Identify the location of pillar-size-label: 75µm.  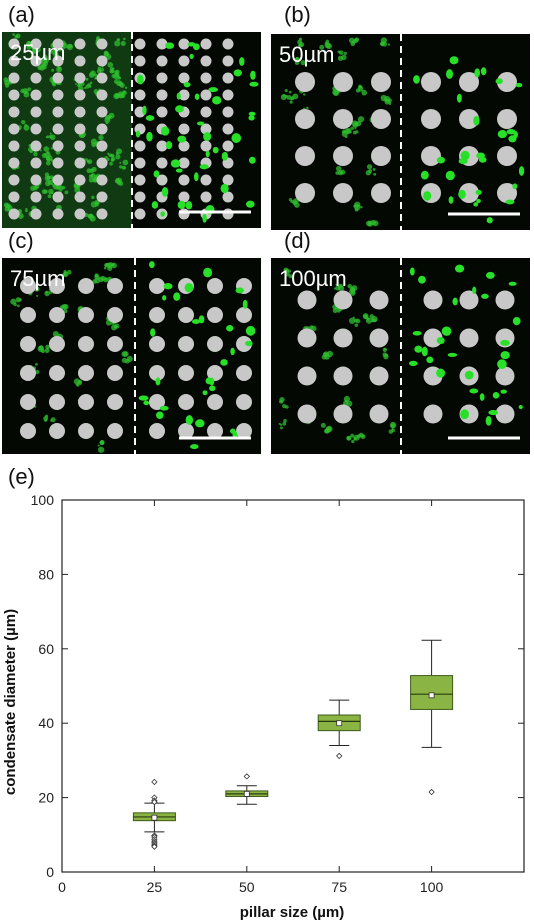
(38, 278).